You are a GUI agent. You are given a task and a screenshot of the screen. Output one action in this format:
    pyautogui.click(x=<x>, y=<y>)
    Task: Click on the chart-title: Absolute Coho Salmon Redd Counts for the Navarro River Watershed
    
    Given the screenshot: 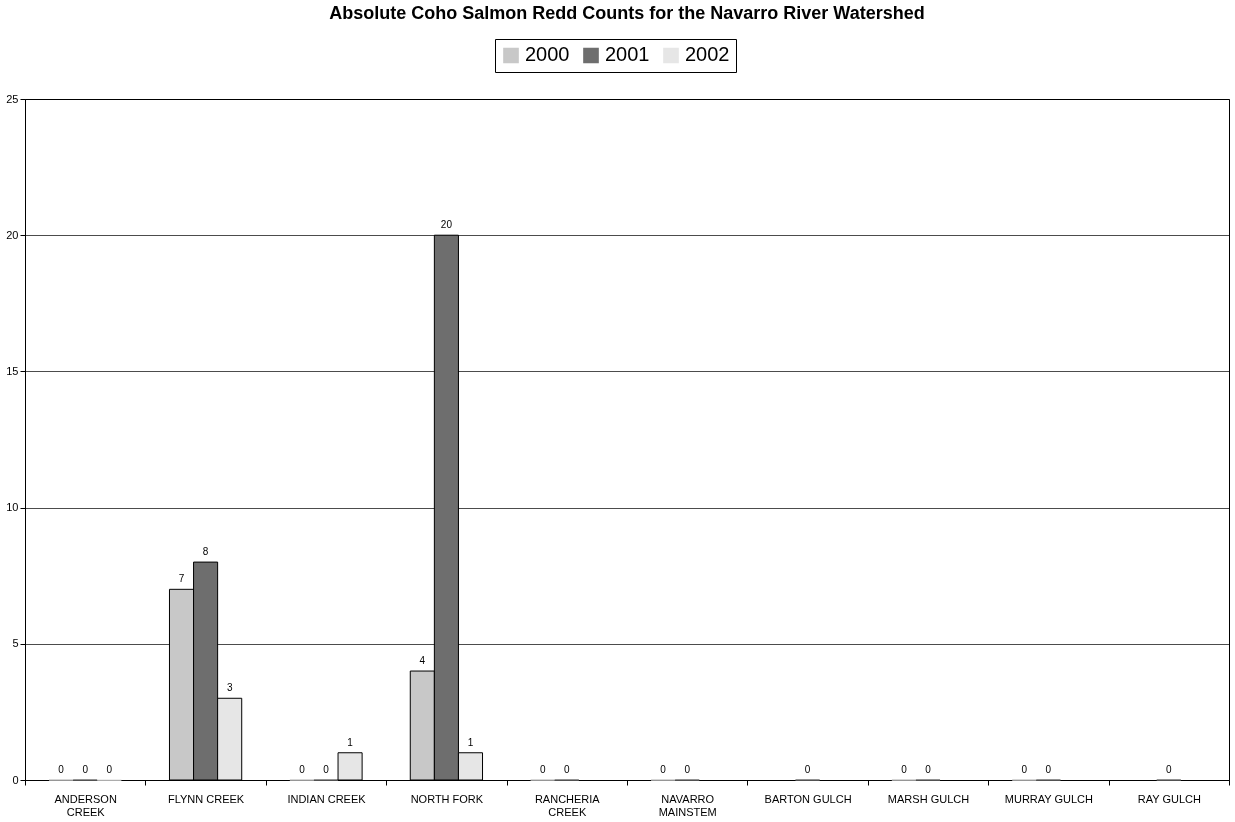 What is the action you would take?
    pyautogui.click(x=627, y=13)
    